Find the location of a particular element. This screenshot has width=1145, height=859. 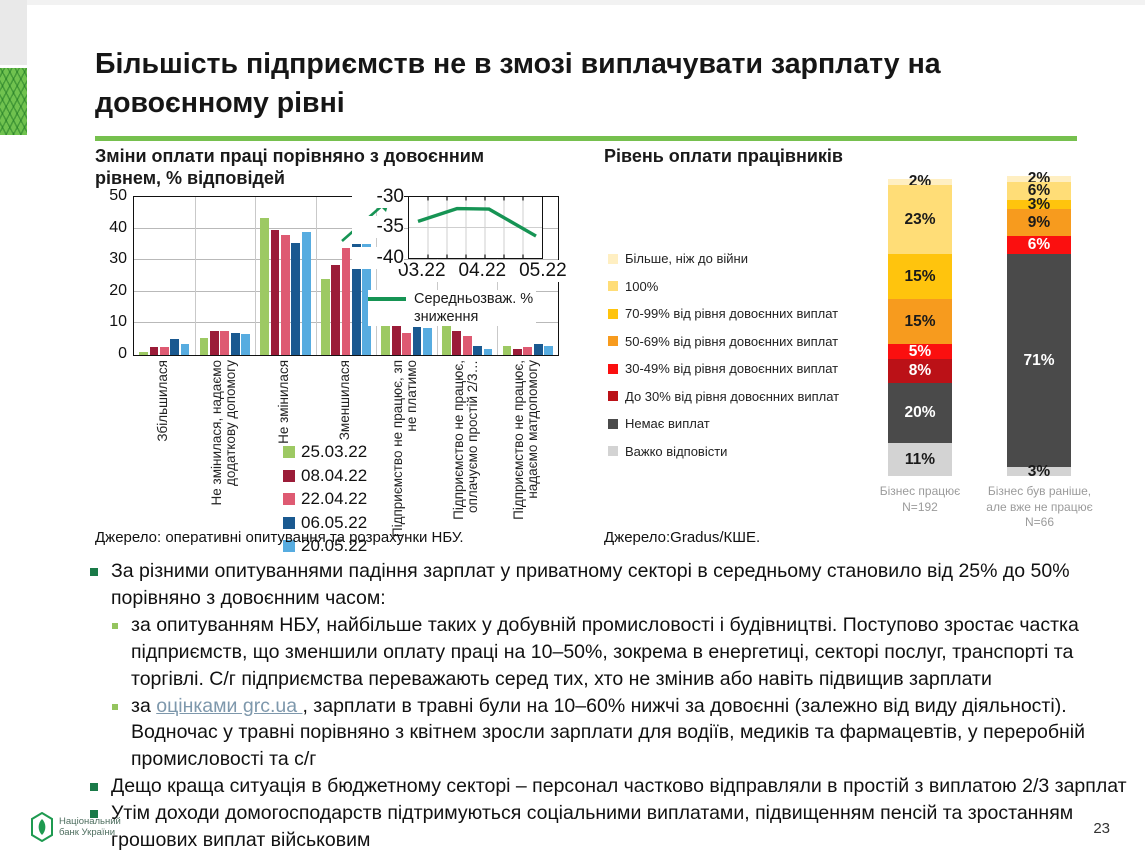

legend-item: 22.04.22 is located at coordinates (325, 499).